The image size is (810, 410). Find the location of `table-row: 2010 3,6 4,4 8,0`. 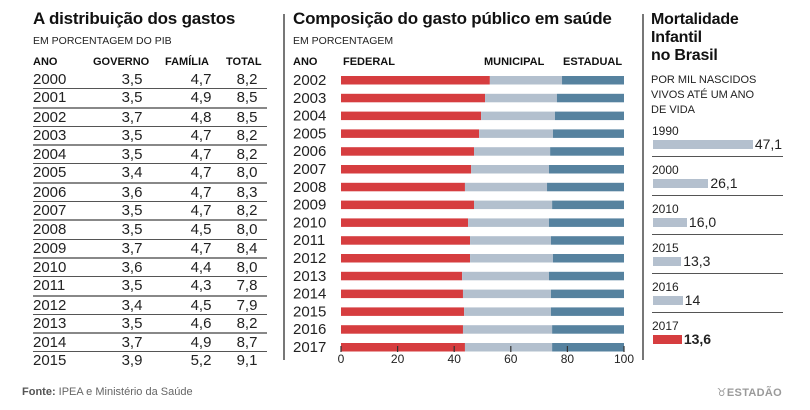

table-row: 2010 3,6 4,4 8,0 is located at coordinates (150, 268).